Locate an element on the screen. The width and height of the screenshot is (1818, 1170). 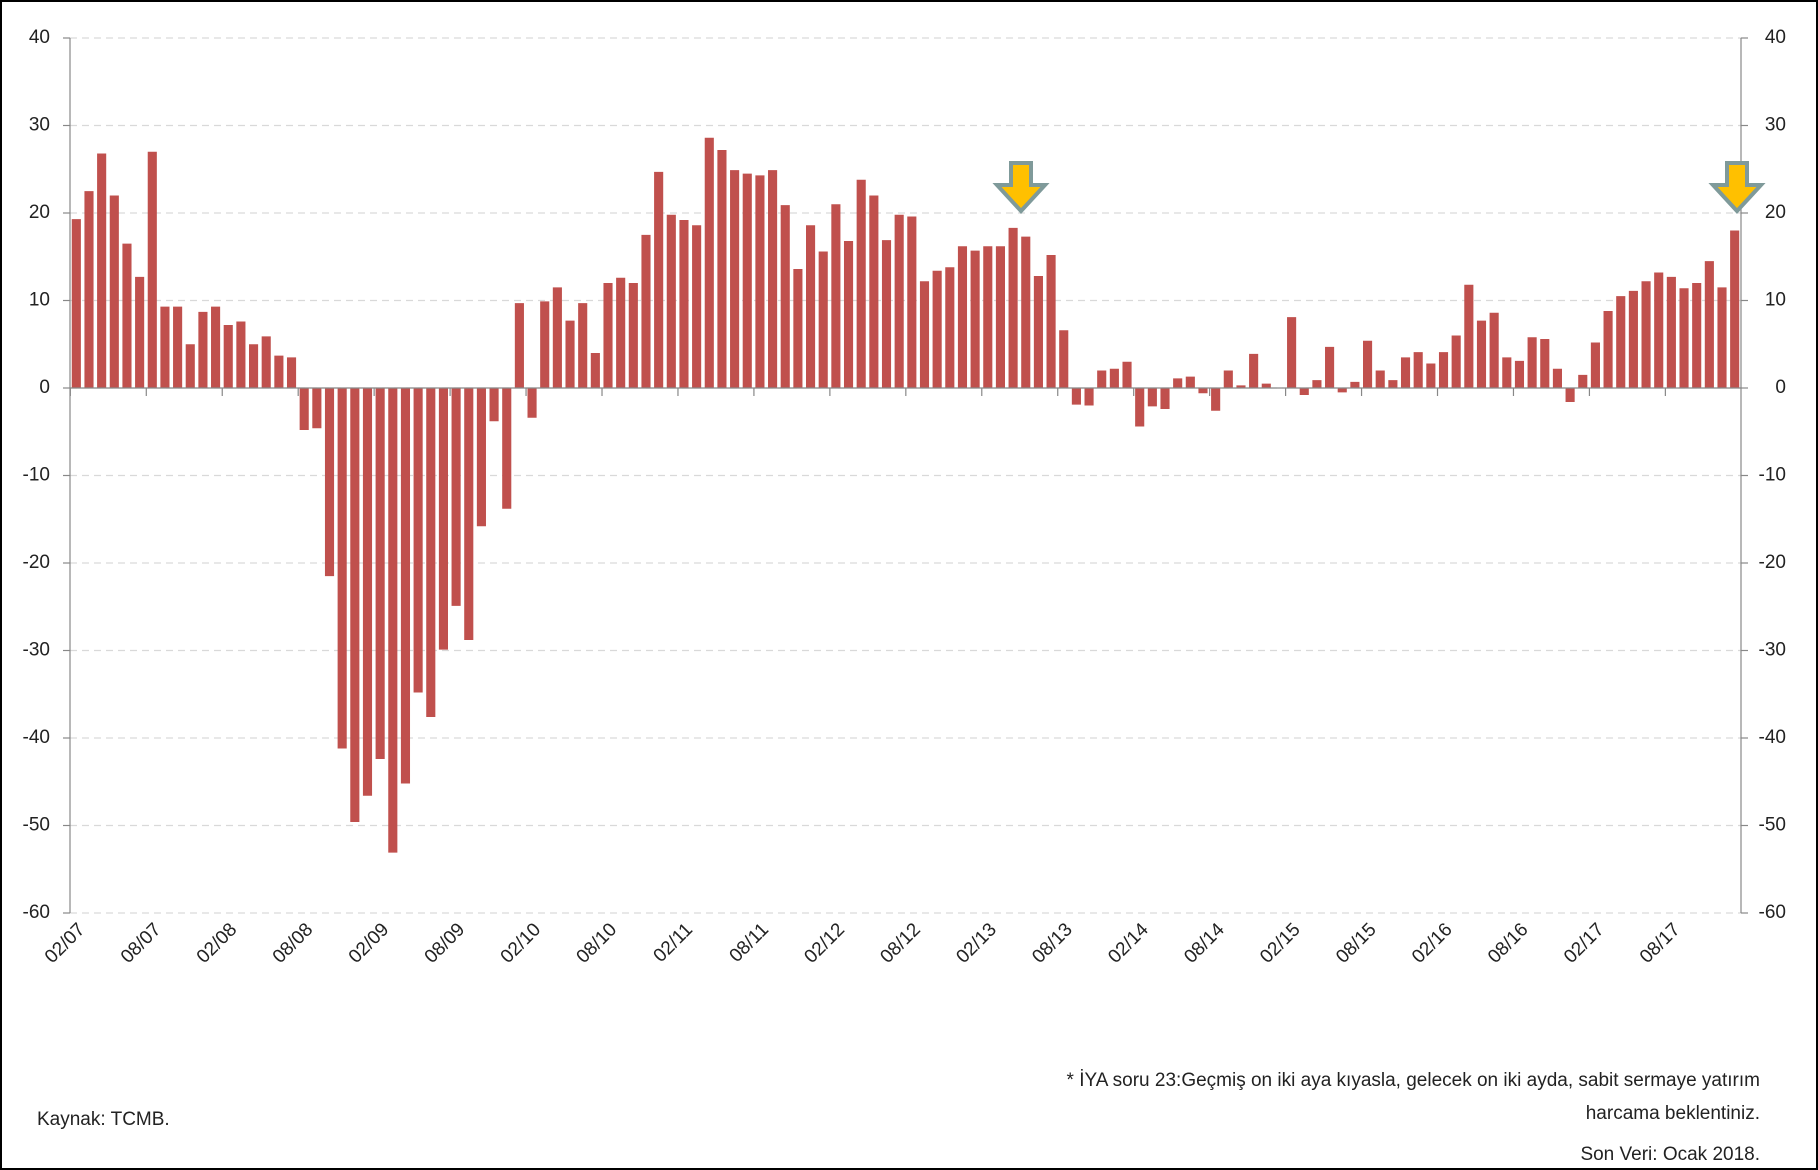
y-tick-label: 30 is located at coordinates (39, 125).